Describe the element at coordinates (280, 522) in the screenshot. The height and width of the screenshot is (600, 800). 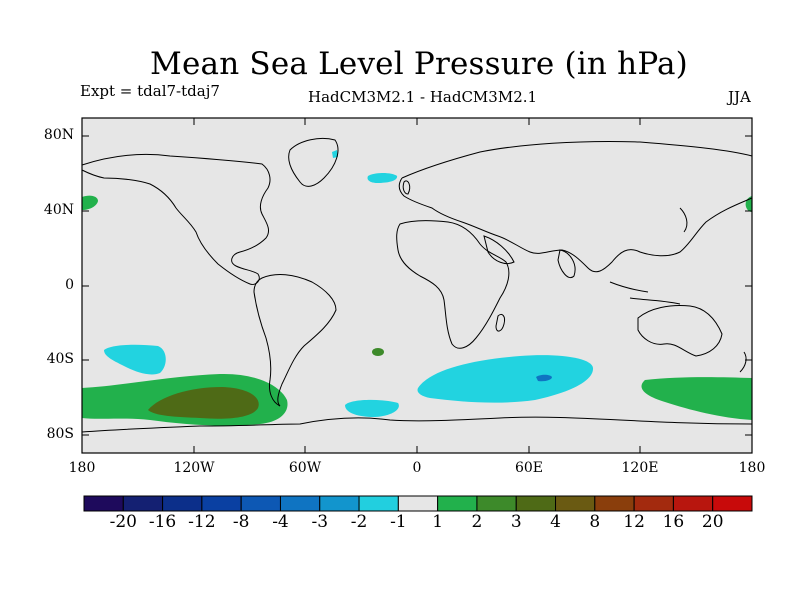
I see `colorbar-label: -4` at that location.